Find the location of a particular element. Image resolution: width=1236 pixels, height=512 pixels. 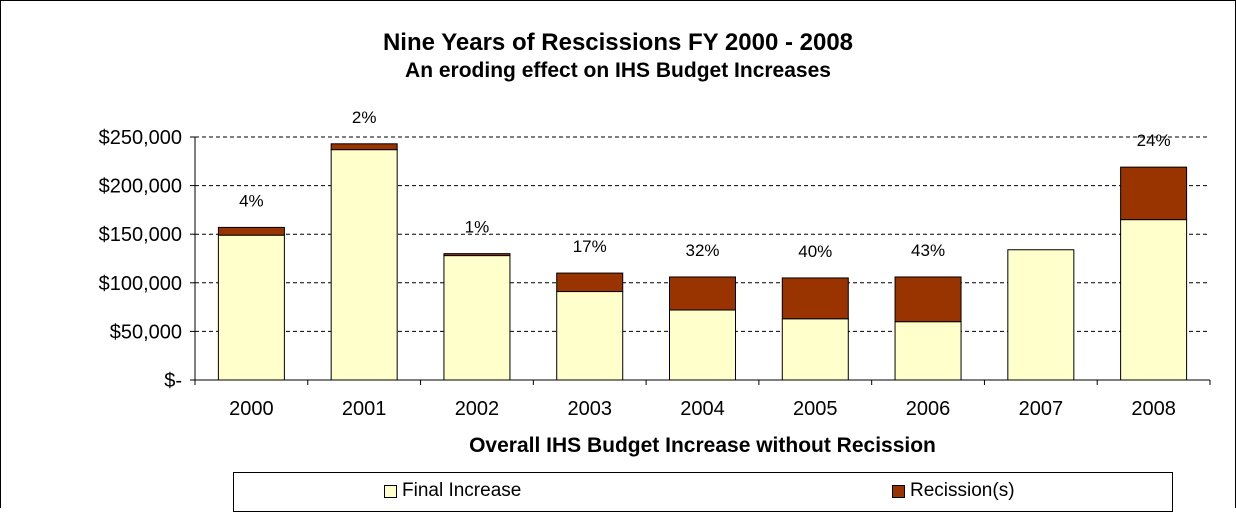

data-label: 24% is located at coordinates (1154, 140).